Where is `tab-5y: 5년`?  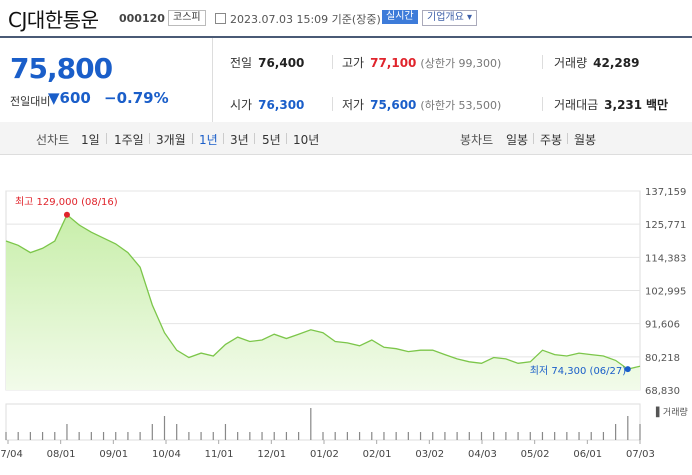 tab-5y: 5년 is located at coordinates (271, 140).